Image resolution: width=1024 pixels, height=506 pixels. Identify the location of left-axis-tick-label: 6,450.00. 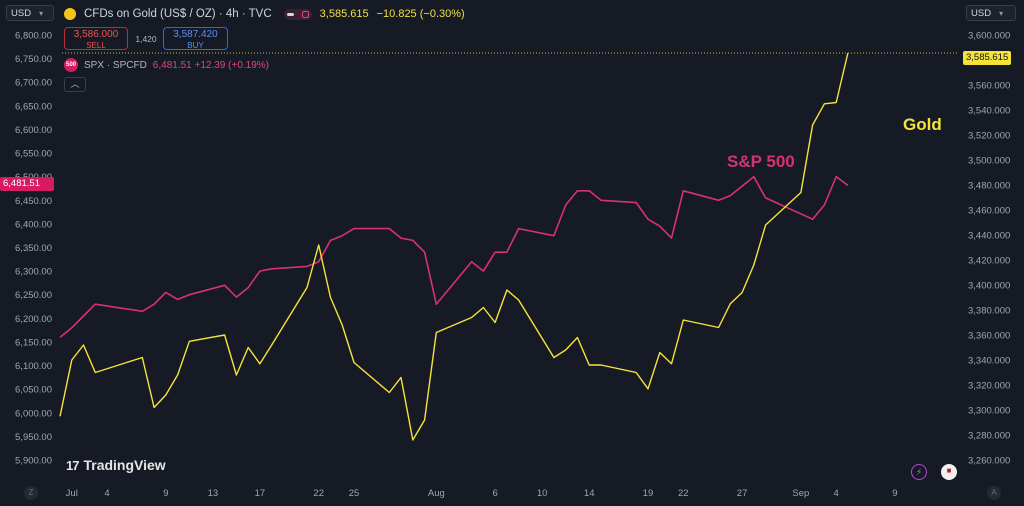
(33, 201).